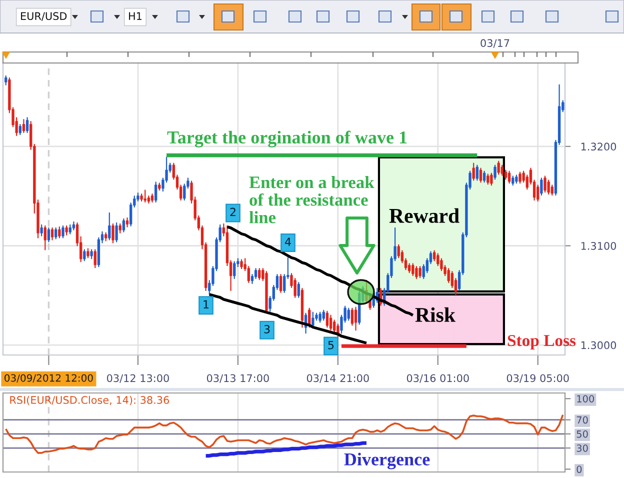 Image resolution: width=624 pixels, height=478 pixels. What do you see at coordinates (44, 16) in the screenshot?
I see `chart-title: EUR/USD` at bounding box center [44, 16].